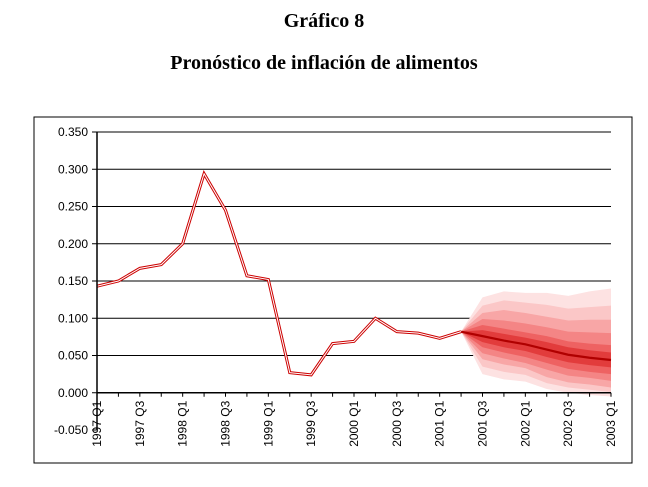  Describe the element at coordinates (73, 393) in the screenshot. I see `y-tick-label: 0.000` at that location.